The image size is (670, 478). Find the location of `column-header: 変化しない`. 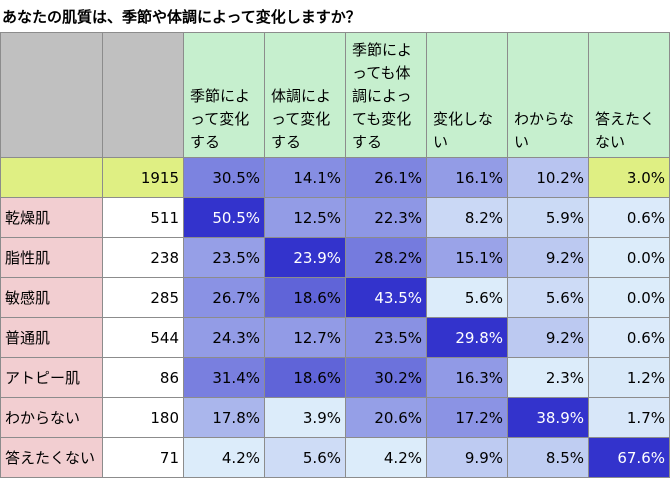

column-header: 変化しない is located at coordinates (467, 95).